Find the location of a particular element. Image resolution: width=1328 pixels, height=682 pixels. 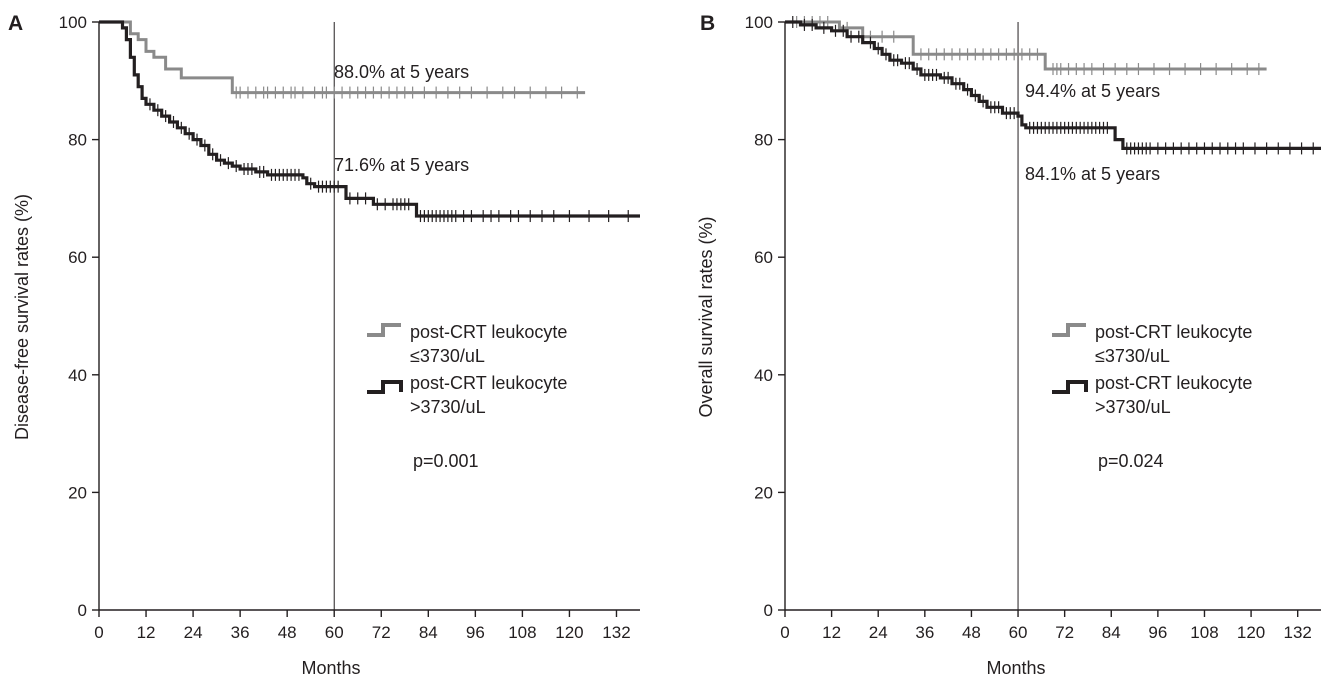

panel-b-legend-low-line2: ≤3730/uL is located at coordinates (1132, 356).